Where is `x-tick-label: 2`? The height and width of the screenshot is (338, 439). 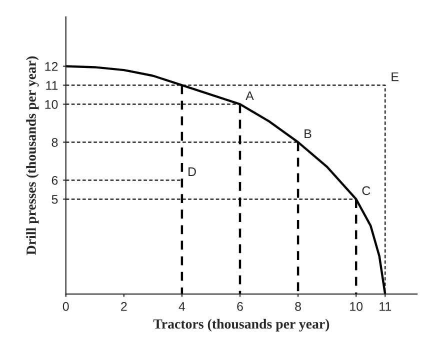
x-tick-label: 2 is located at coordinates (124, 306).